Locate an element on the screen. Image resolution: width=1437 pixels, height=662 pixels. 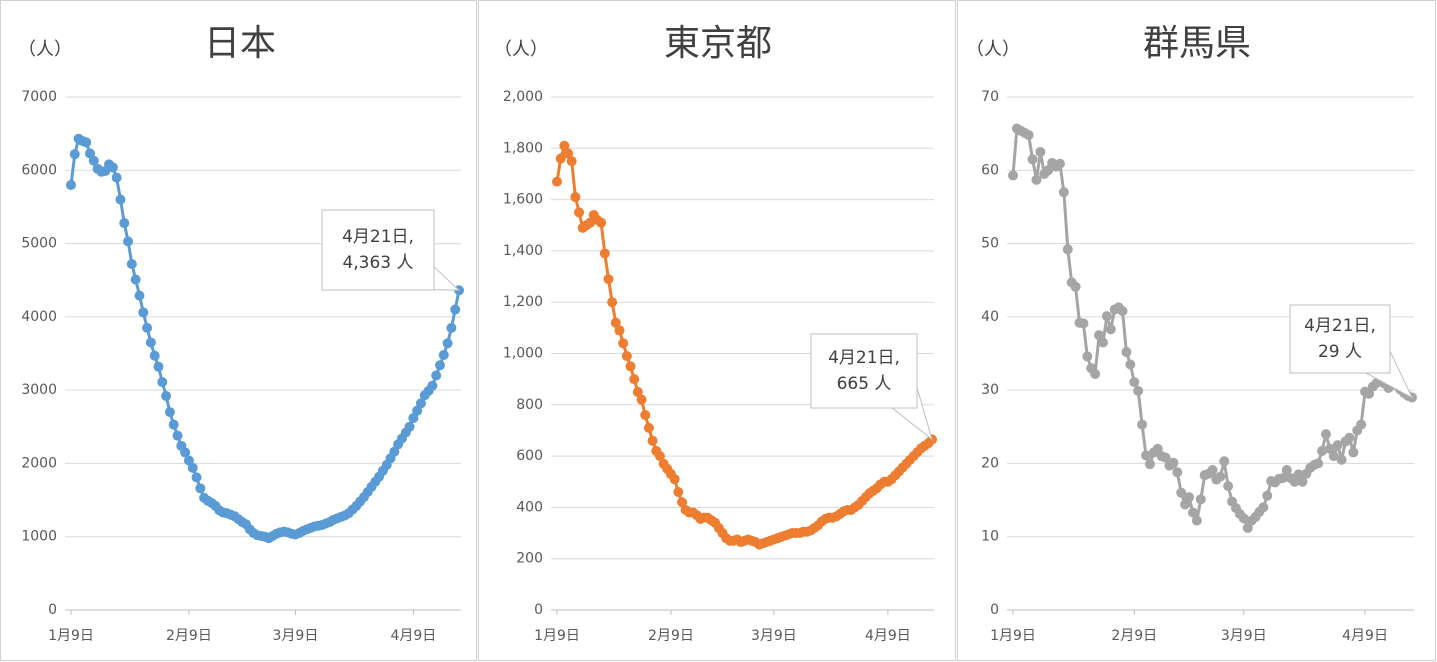
y-tick-label: 2,000 is located at coordinates (523, 97).